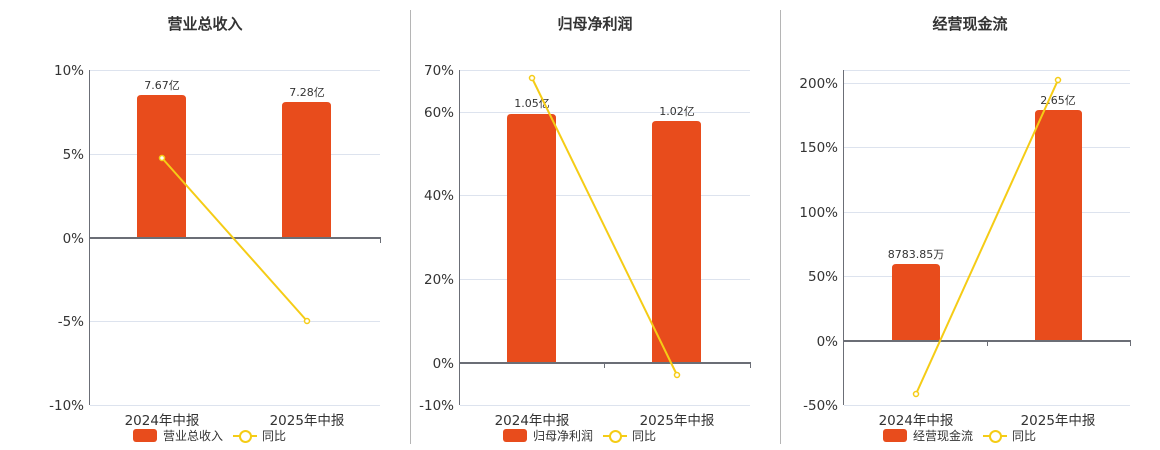 The height and width of the screenshot is (450, 1160). What do you see at coordinates (439, 280) in the screenshot?
I see `y-tick-label: 20%` at bounding box center [439, 280].